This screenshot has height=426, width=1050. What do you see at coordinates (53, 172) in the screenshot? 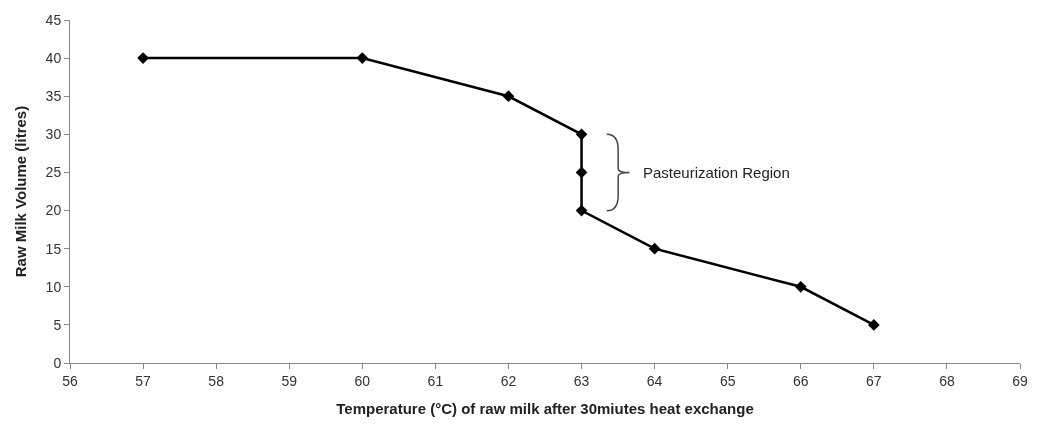
I see `y-tick-label: 25` at bounding box center [53, 172].